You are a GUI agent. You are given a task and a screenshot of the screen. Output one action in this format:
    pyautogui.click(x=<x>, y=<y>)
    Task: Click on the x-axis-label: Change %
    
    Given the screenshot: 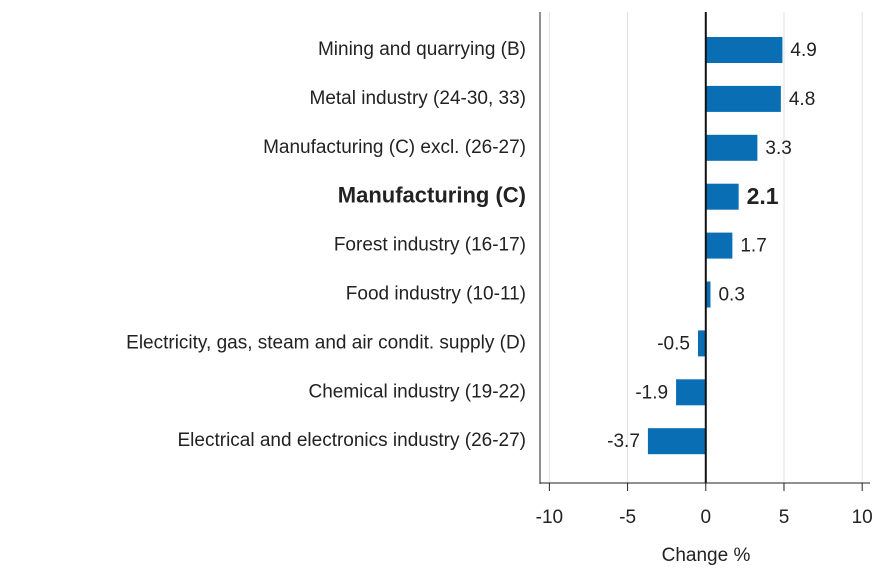 What is the action you would take?
    pyautogui.click(x=706, y=555)
    